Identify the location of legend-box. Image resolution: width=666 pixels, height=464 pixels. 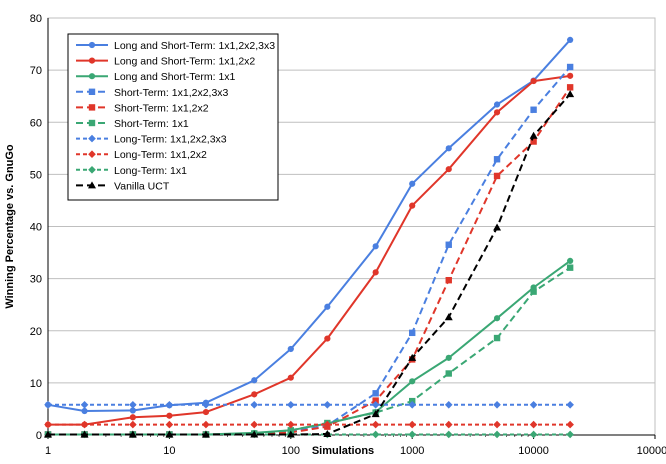
(173, 117).